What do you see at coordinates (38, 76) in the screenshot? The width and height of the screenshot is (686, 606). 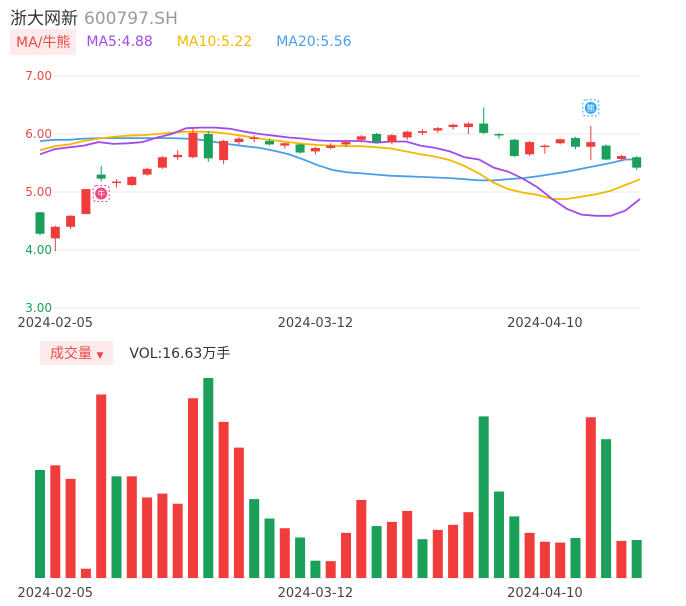 I see `y-tick-label: 7.00` at bounding box center [38, 76].